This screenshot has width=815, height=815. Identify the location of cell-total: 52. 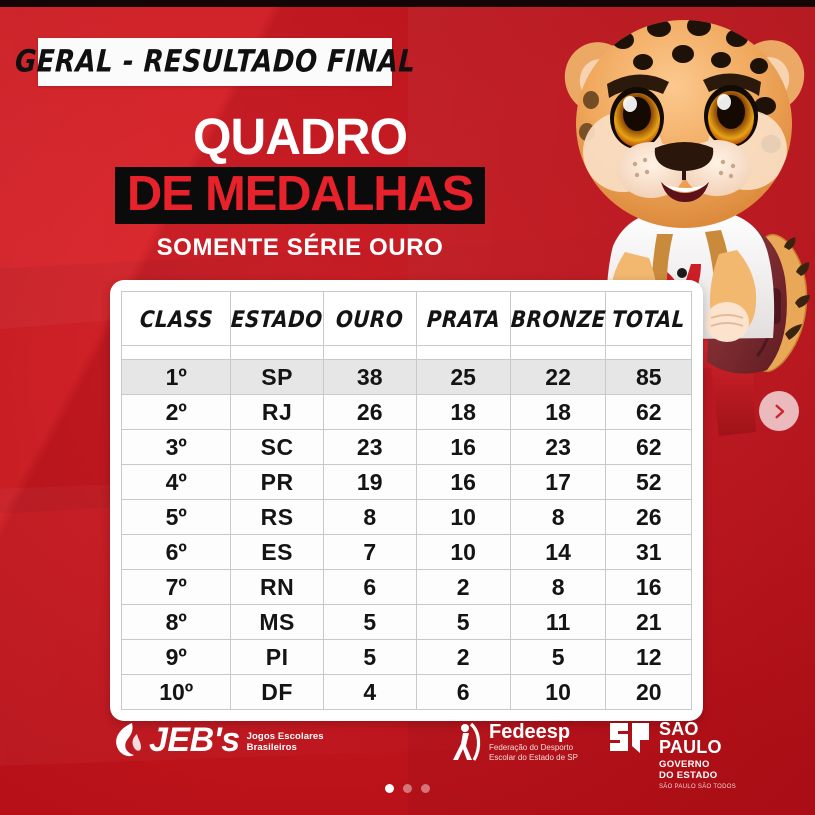
(648, 482).